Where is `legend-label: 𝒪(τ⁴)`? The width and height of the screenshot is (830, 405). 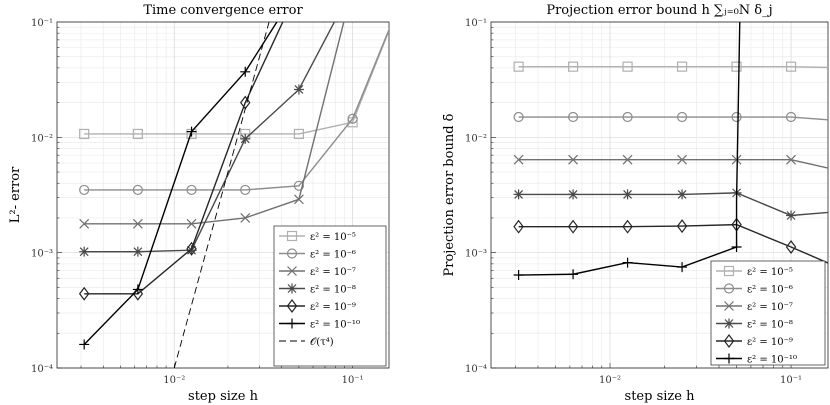 legend-label: 𝒪(τ⁴) is located at coordinates (322, 342).